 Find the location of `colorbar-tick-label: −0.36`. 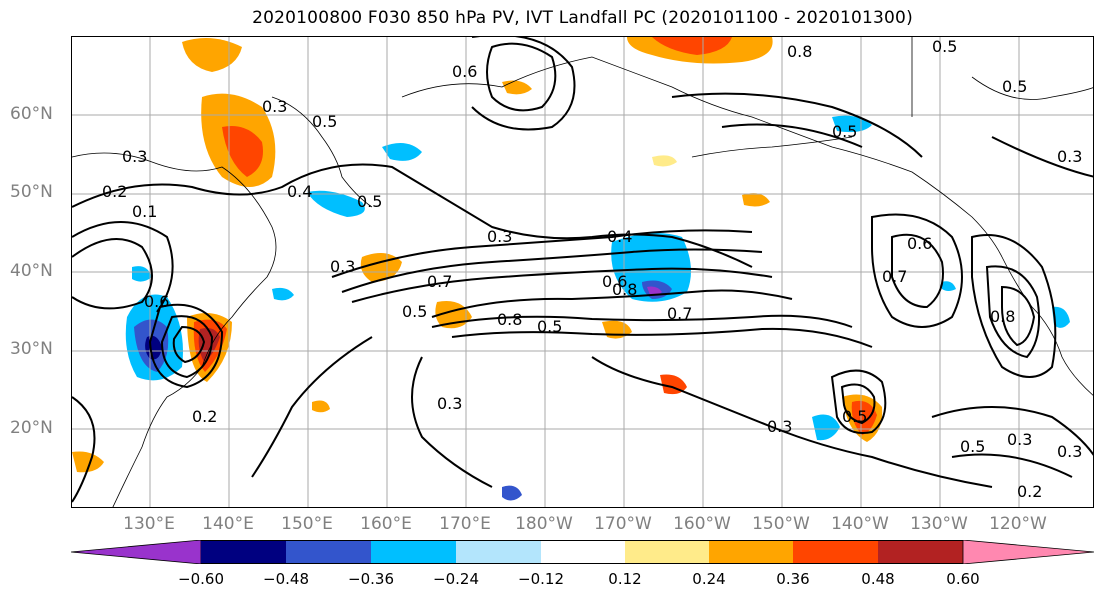

colorbar-tick-label: −0.36 is located at coordinates (371, 579).